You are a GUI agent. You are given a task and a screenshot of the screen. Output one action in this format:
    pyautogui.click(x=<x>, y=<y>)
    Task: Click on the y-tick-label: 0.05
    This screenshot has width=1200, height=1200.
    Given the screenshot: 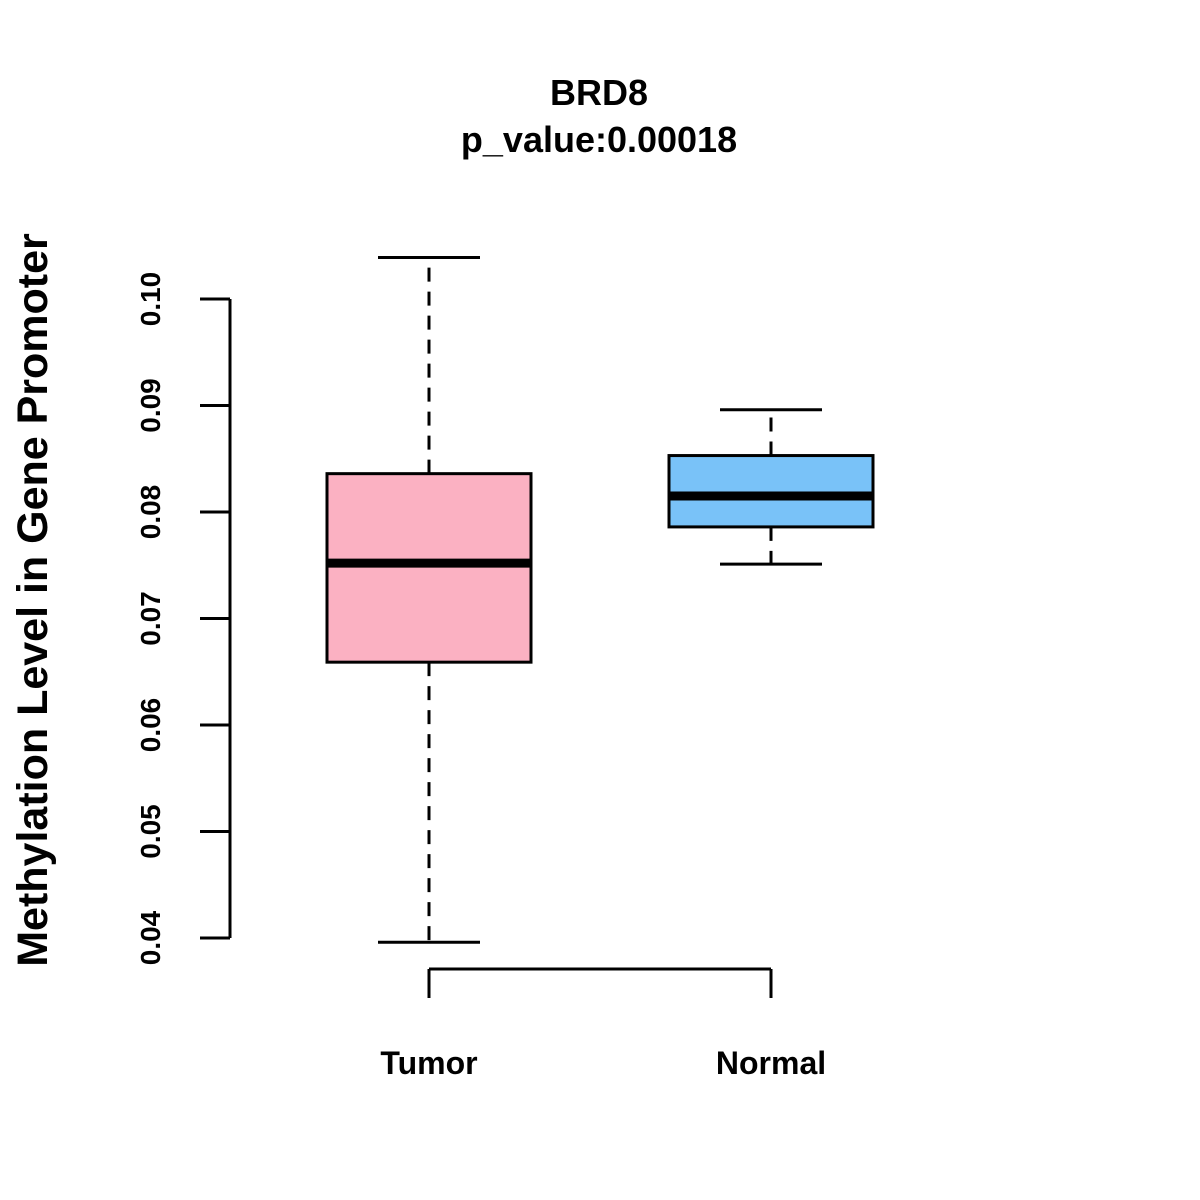 What is the action you would take?
    pyautogui.click(x=150, y=831)
    